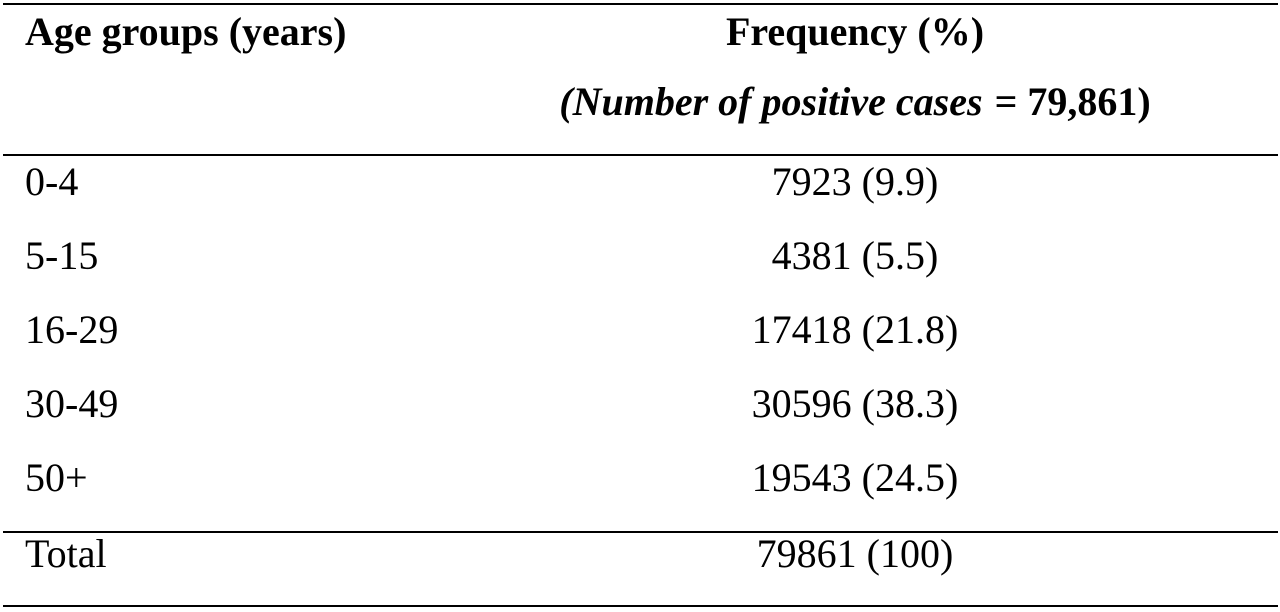  What do you see at coordinates (855, 553) in the screenshot?
I see `row-value: 79861 (100)` at bounding box center [855, 553].